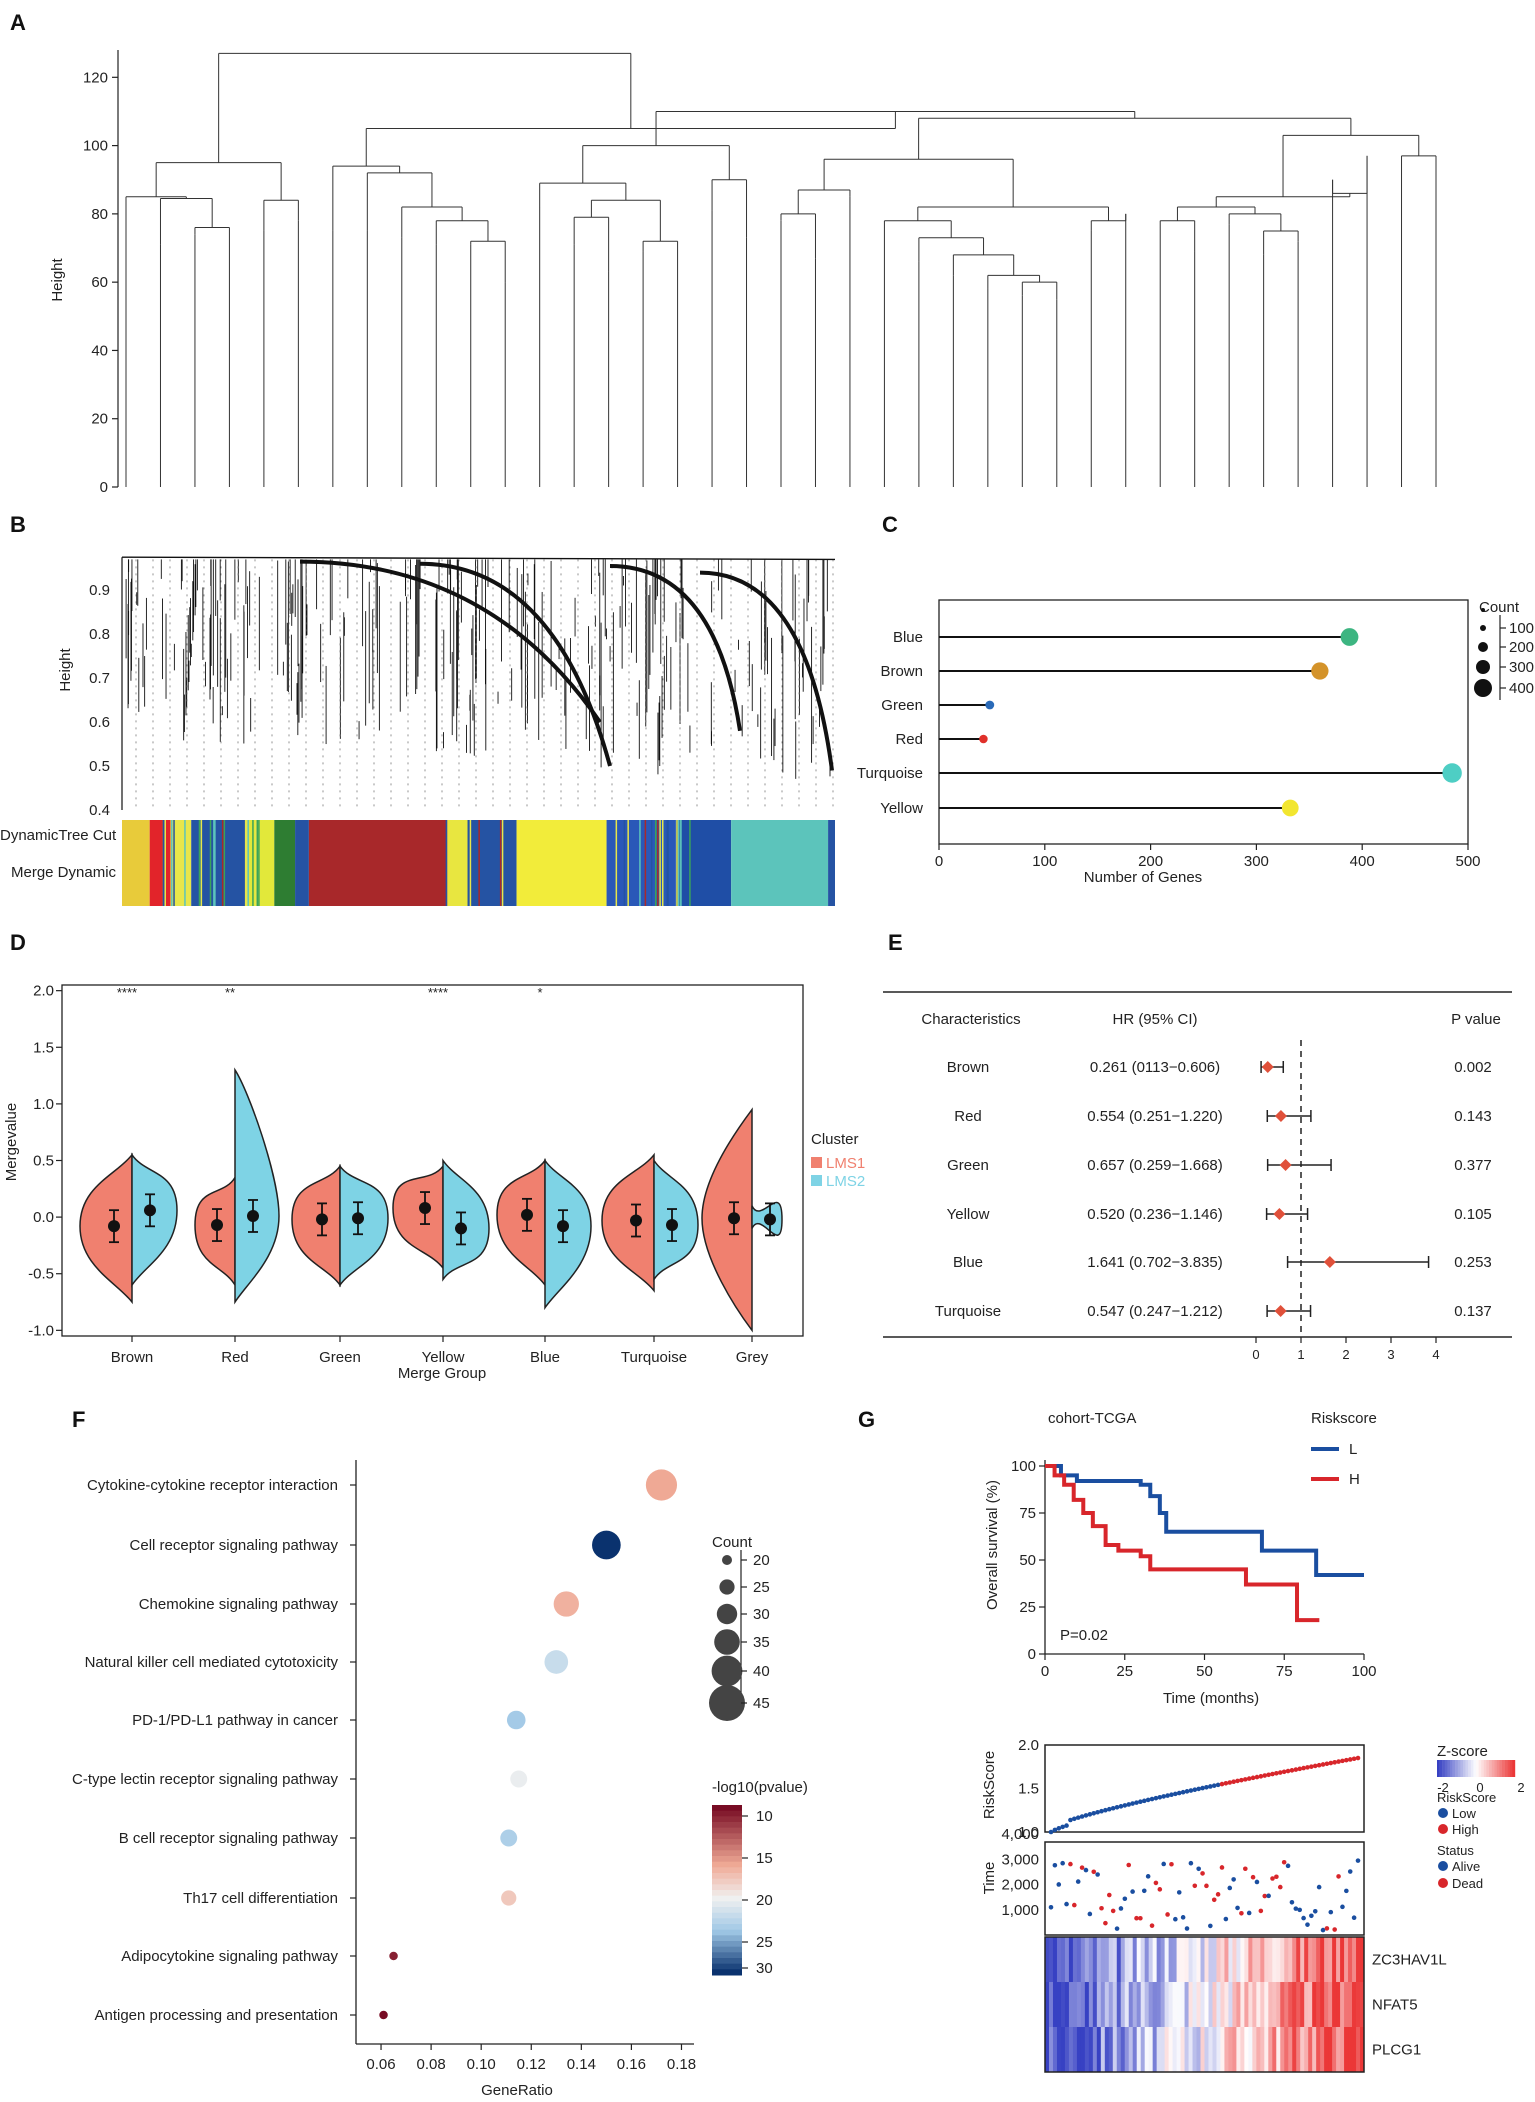 This screenshot has width=1535, height=2102. What do you see at coordinates (1473, 1311) in the screenshot?
I see `e-row-p: 0.137` at bounding box center [1473, 1311].